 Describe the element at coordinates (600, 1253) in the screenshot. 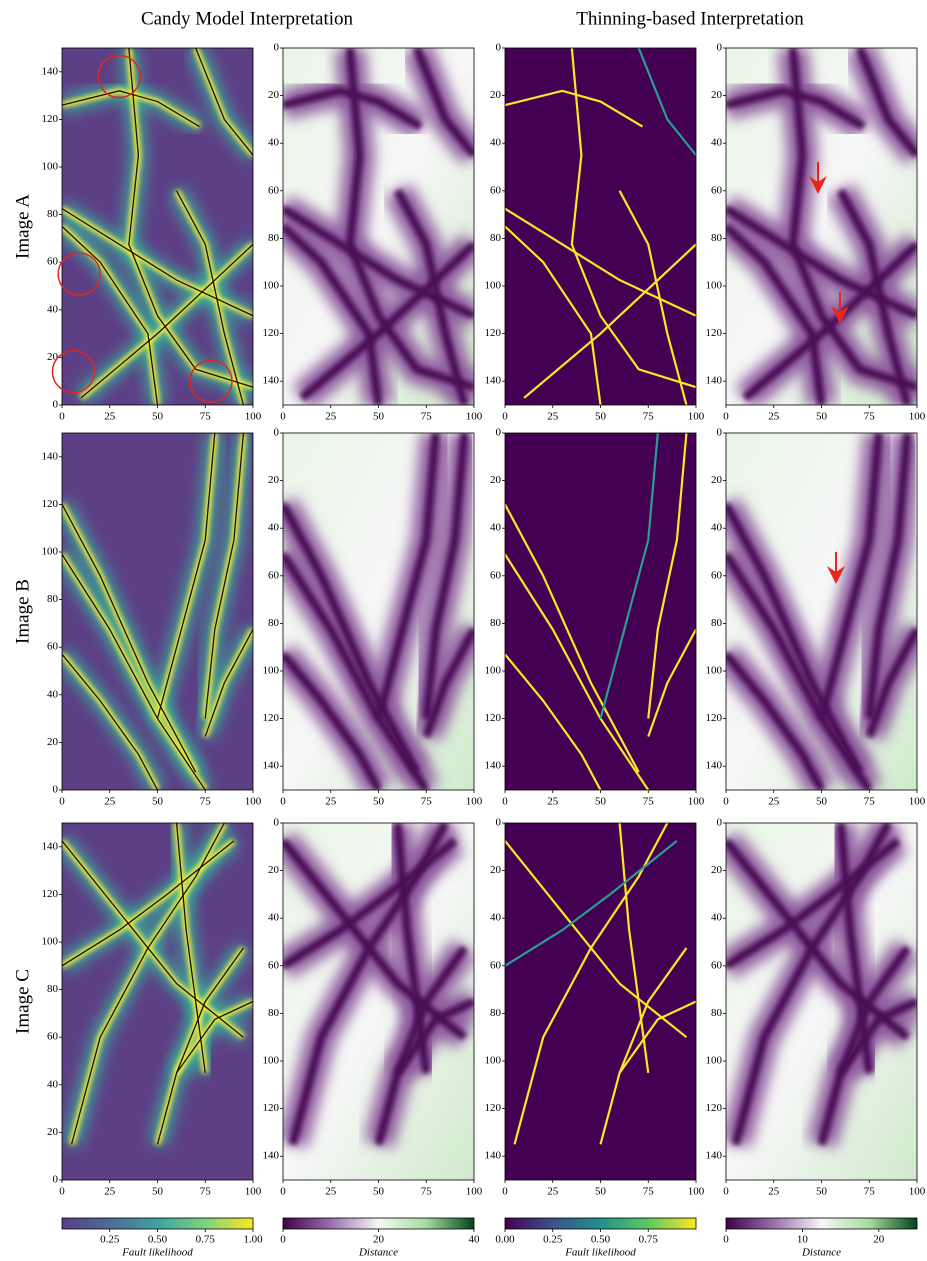

I see `colorbar-label: Fault likelihood` at that location.